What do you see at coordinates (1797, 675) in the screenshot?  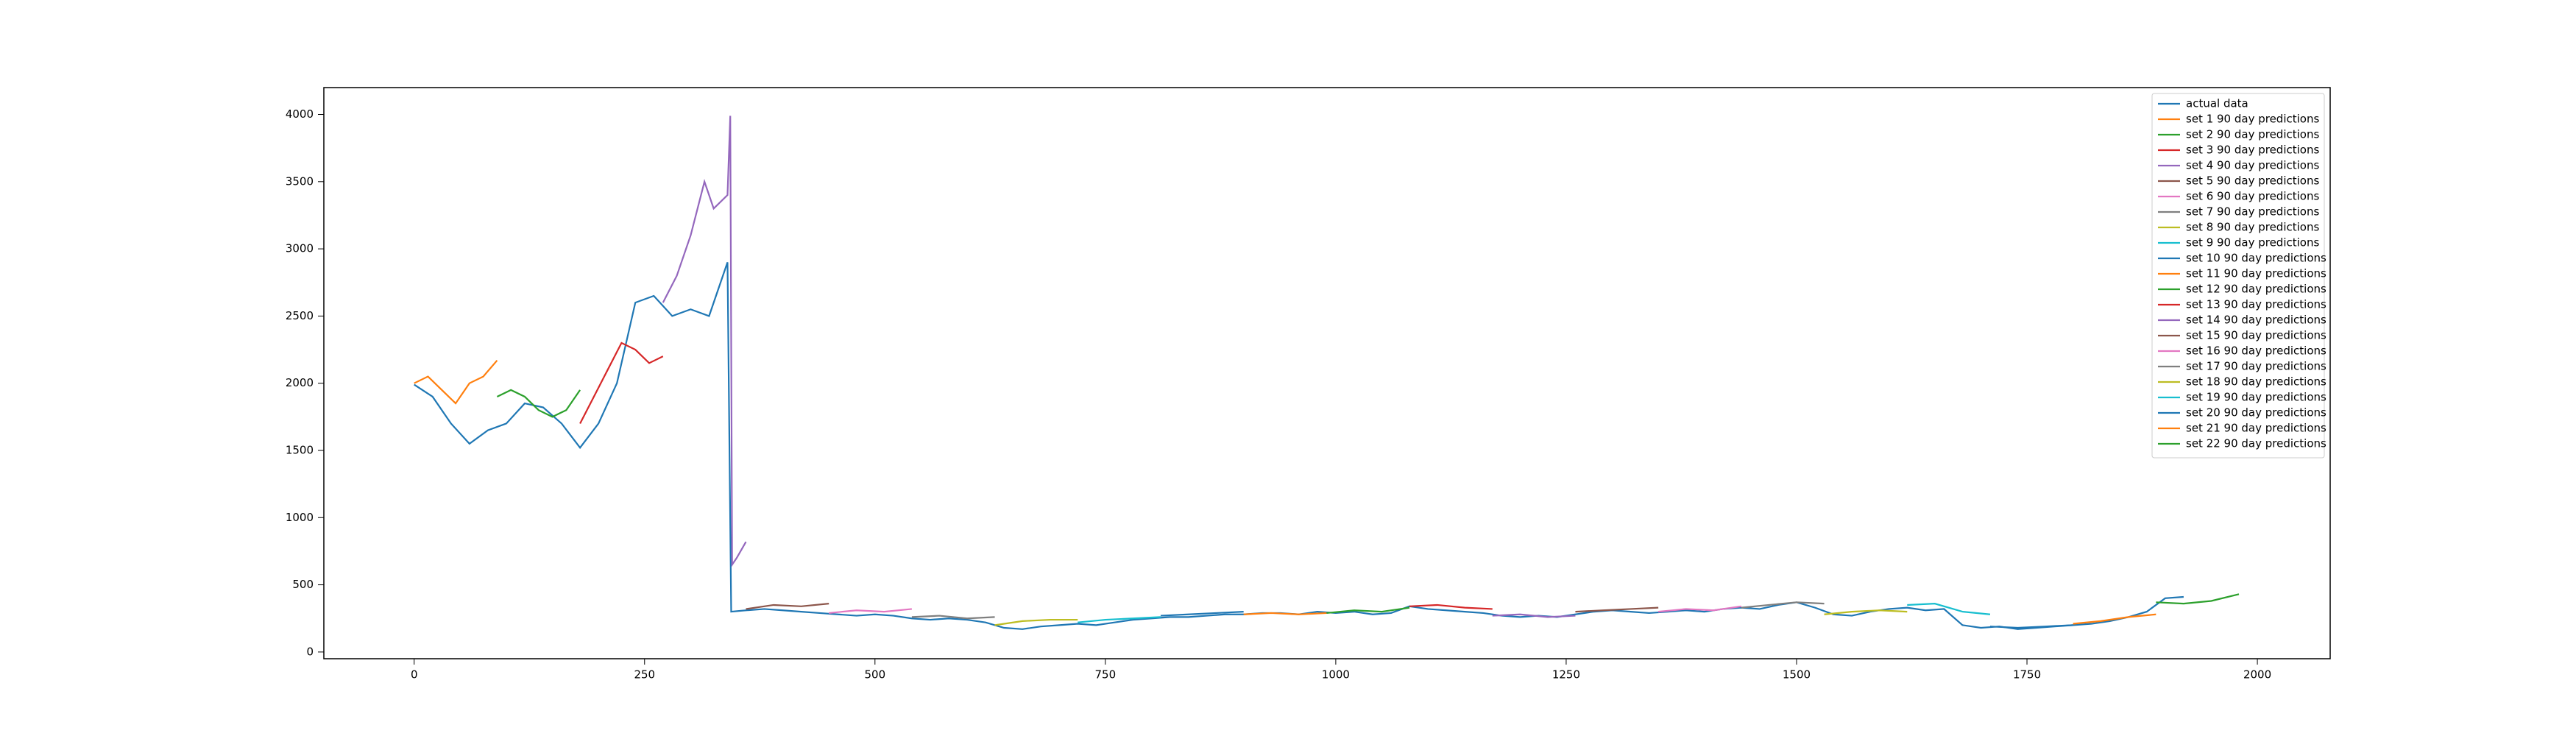 I see `x-tick-label: 1500` at bounding box center [1797, 675].